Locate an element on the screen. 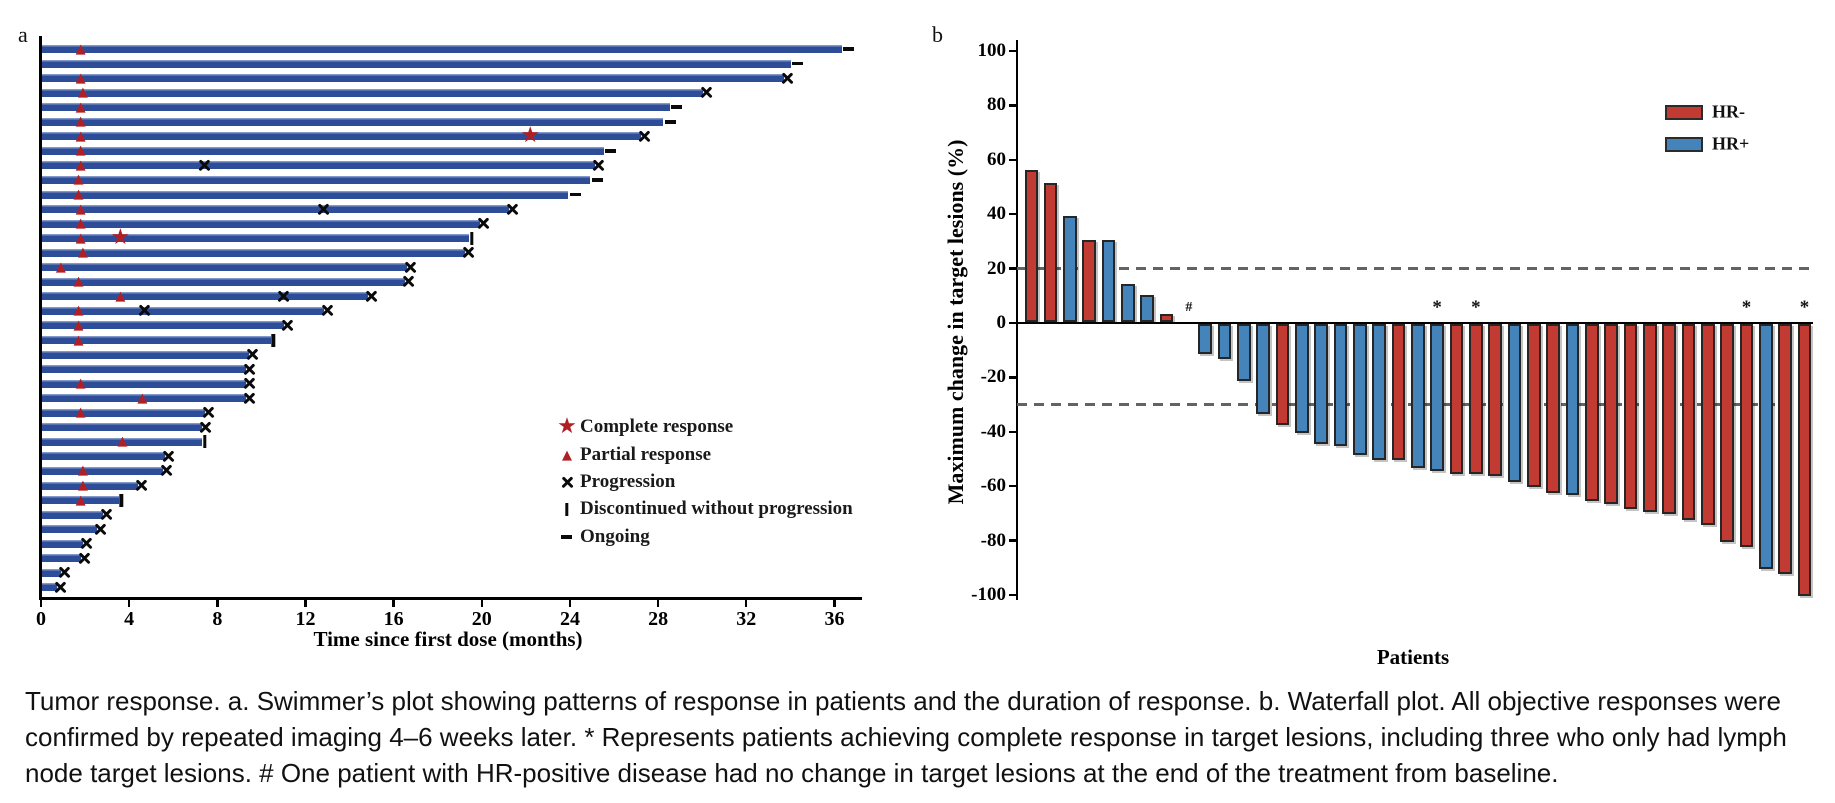 This screenshot has height=803, width=1835. panel-a-label: a is located at coordinates (23, 34).